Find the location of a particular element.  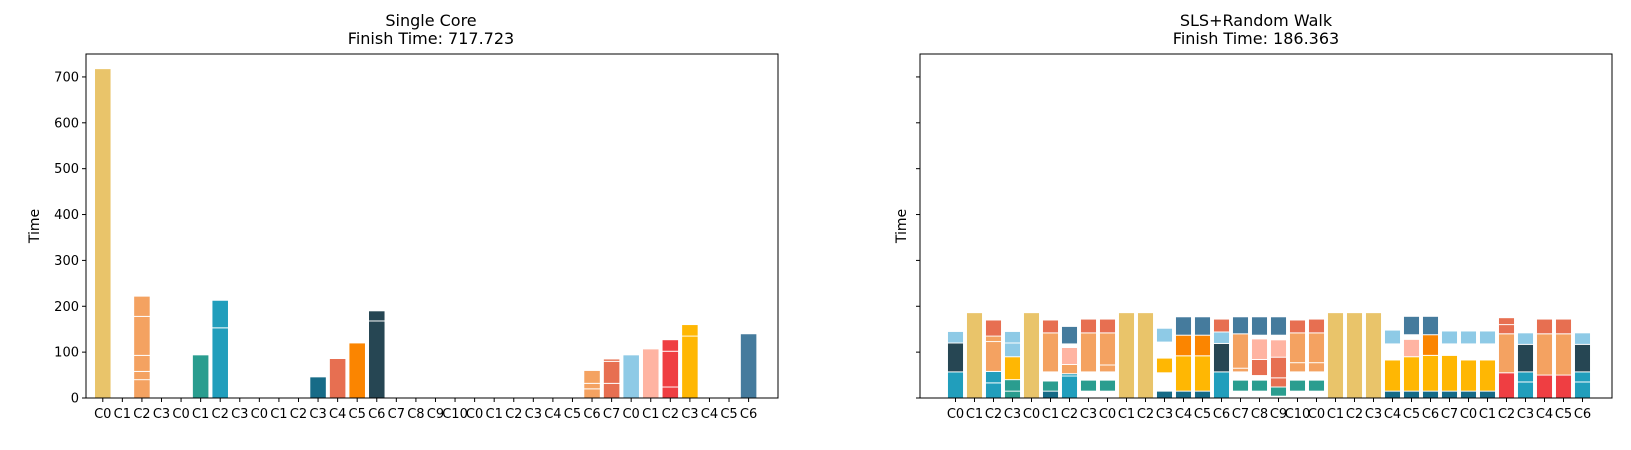

chart-right-xtick-label-31: C4 is located at coordinates (1544, 414).